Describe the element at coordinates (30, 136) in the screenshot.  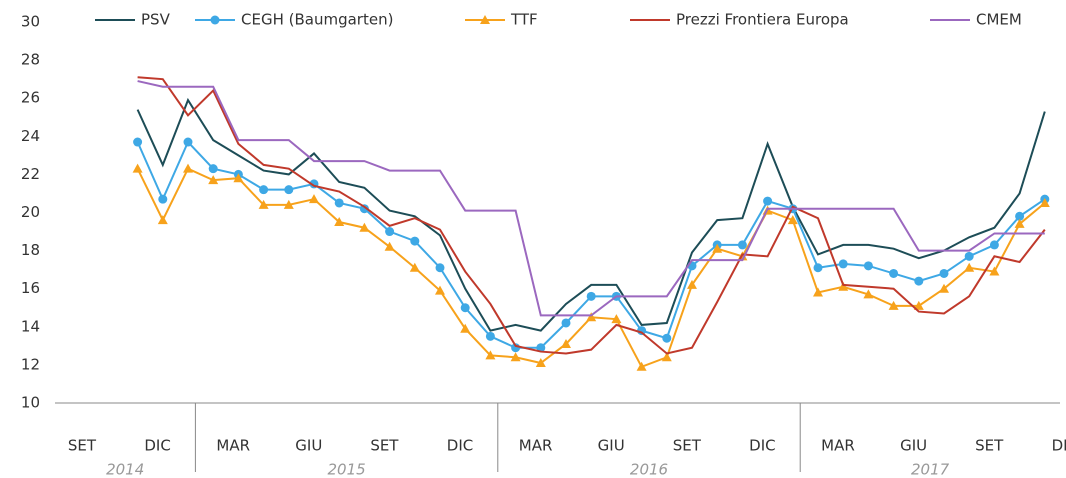
I see `y-tick-label: 24` at that location.